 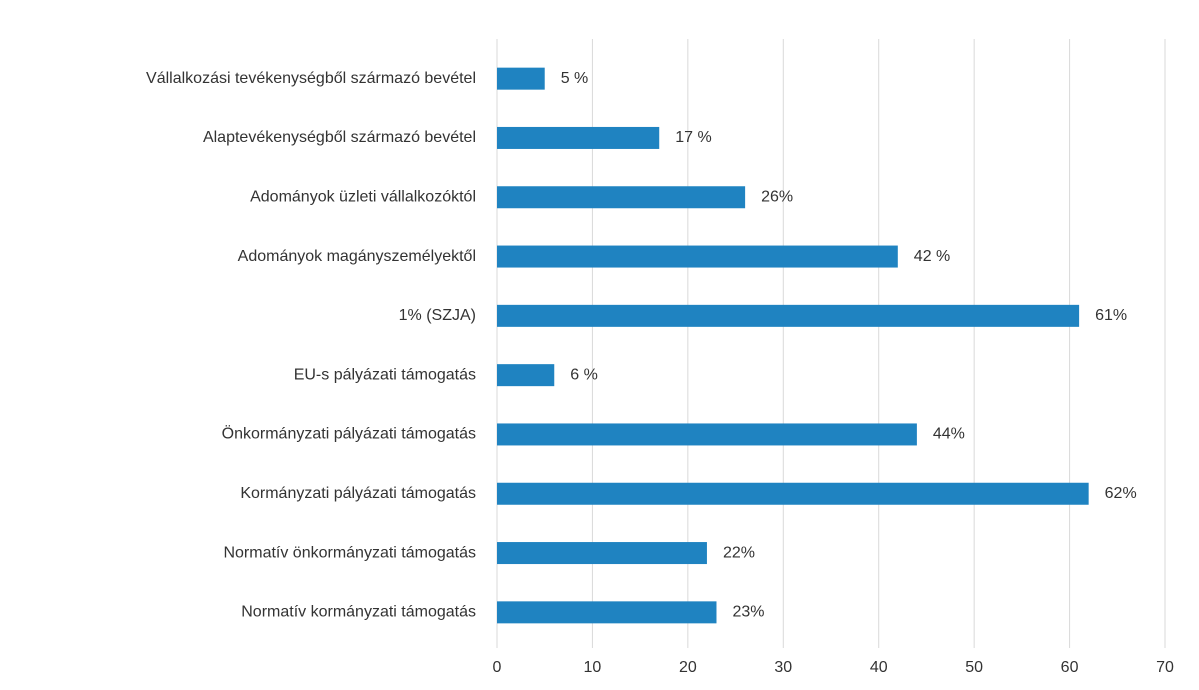 I want to click on y-tick-label: Normatív önkormányzati támogatás, so click(x=349, y=552).